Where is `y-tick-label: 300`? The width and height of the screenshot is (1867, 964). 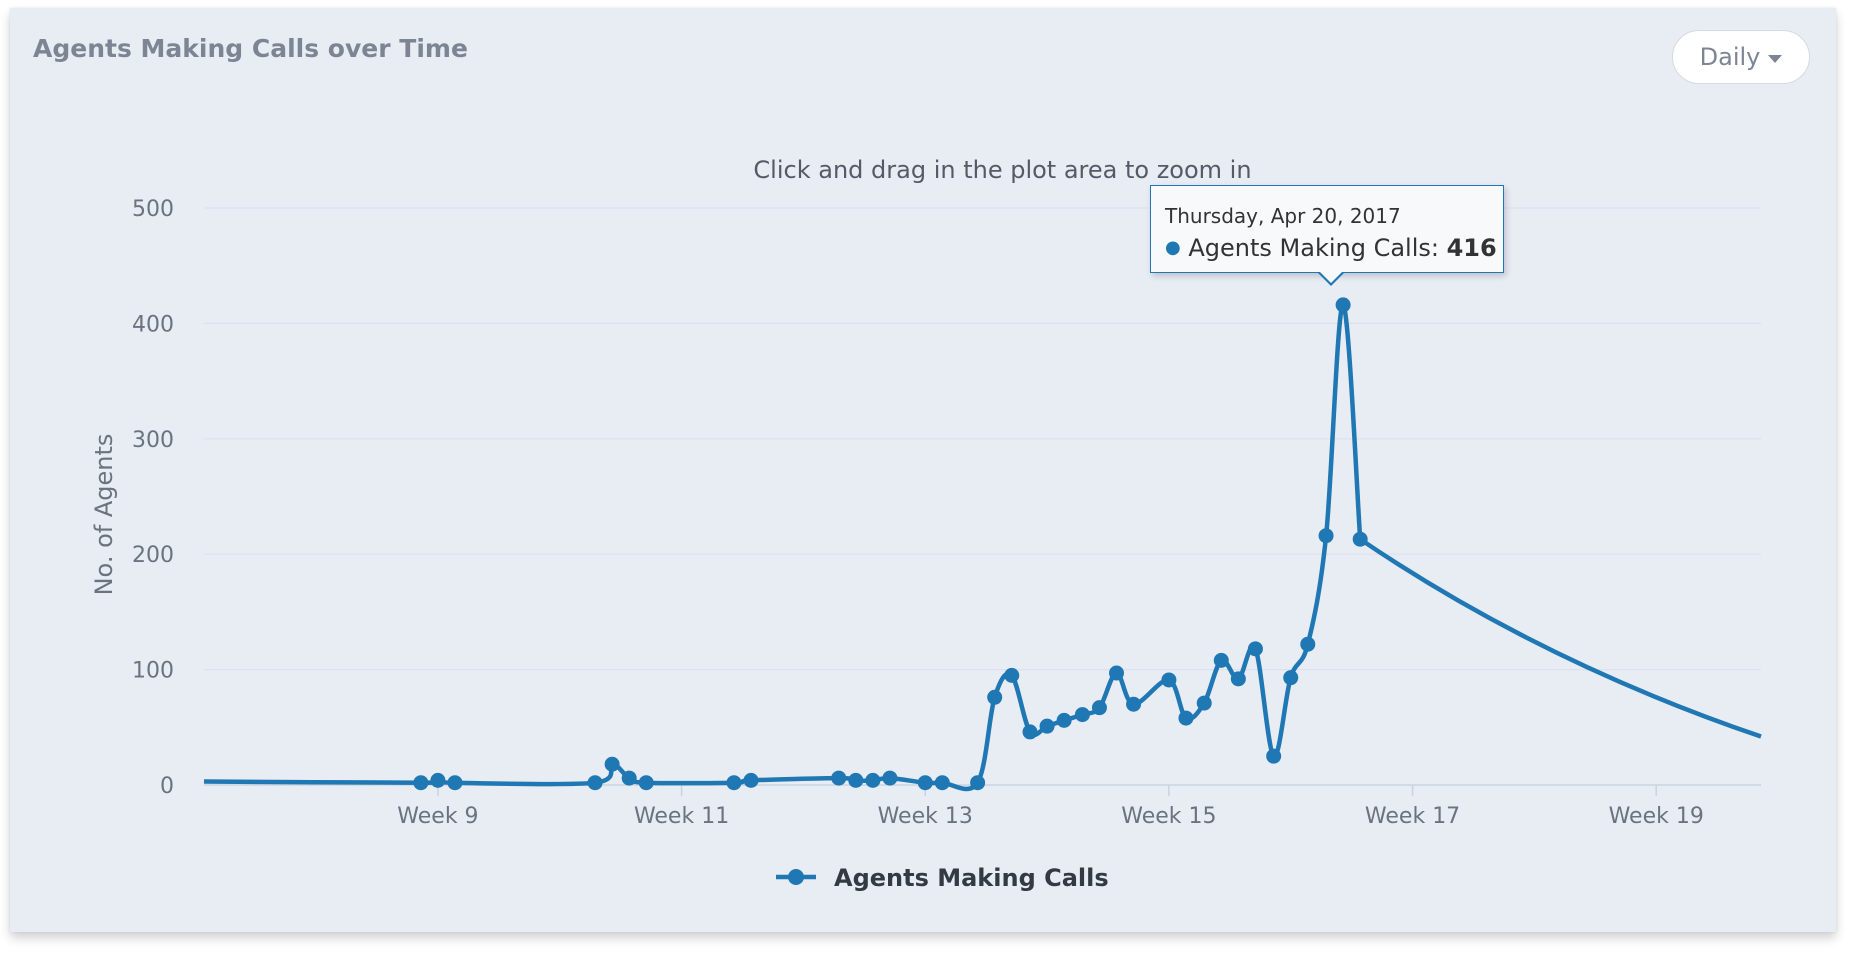 y-tick-label: 300 is located at coordinates (153, 440).